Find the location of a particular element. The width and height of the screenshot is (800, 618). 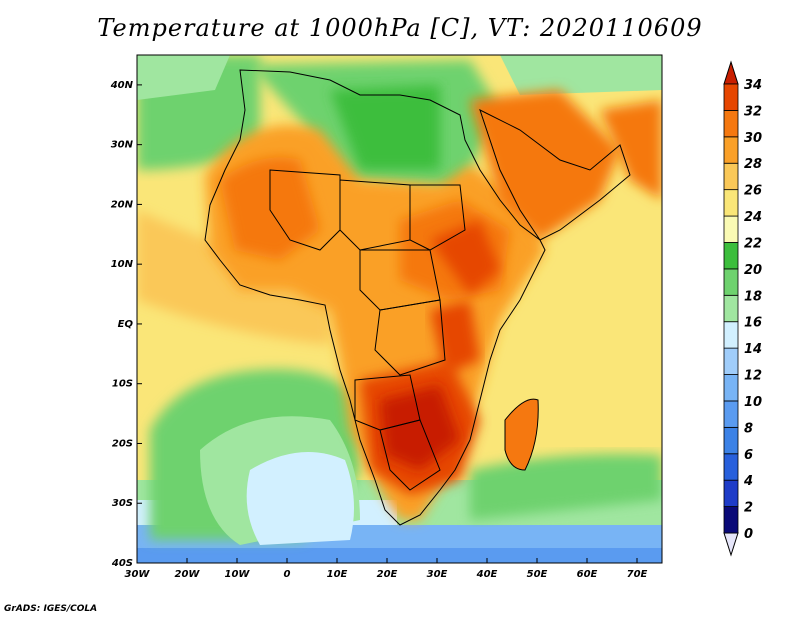

border-niger-chad is located at coordinates (375, 215).